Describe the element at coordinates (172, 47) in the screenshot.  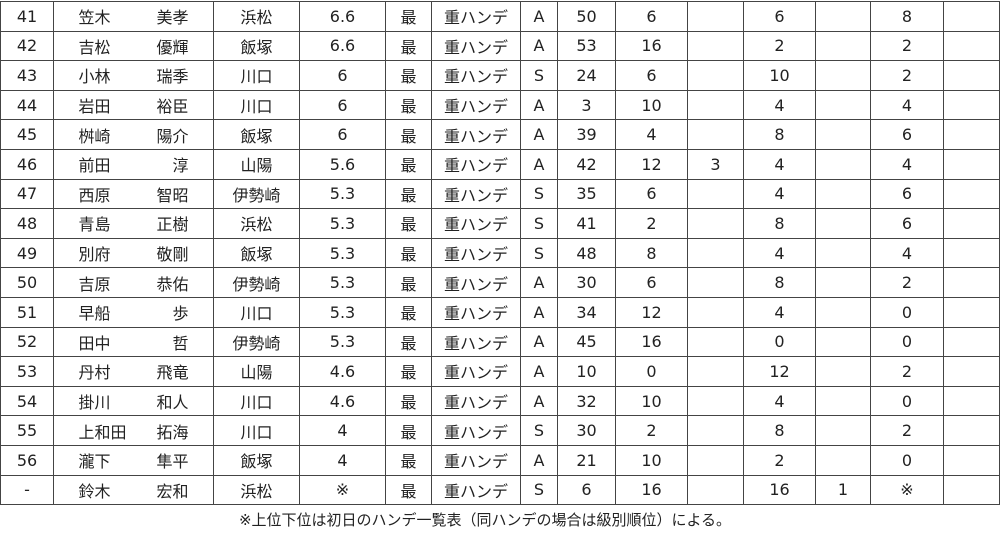
I see `first-name: 優輝` at that location.